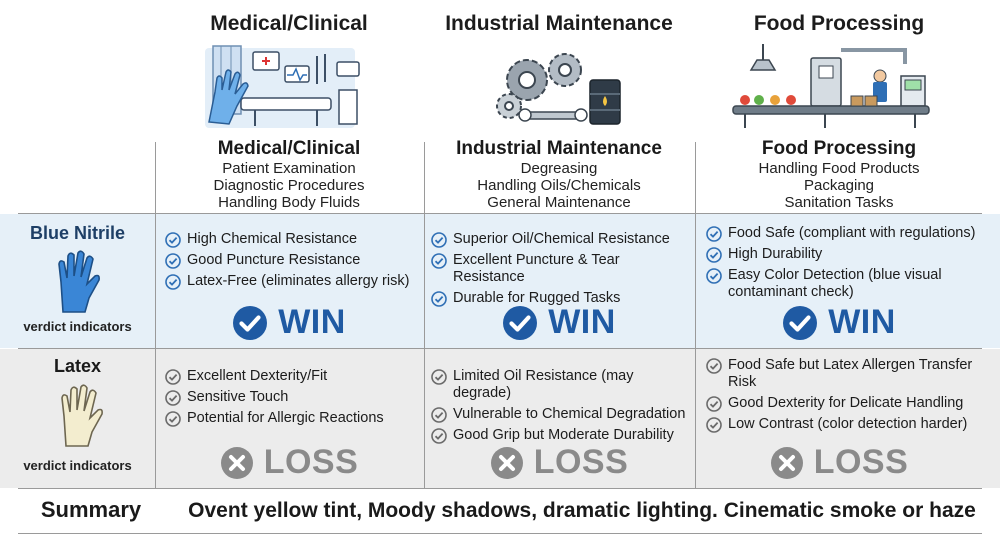  I want to click on item-text: Good Puncture Resistance, so click(274, 260).